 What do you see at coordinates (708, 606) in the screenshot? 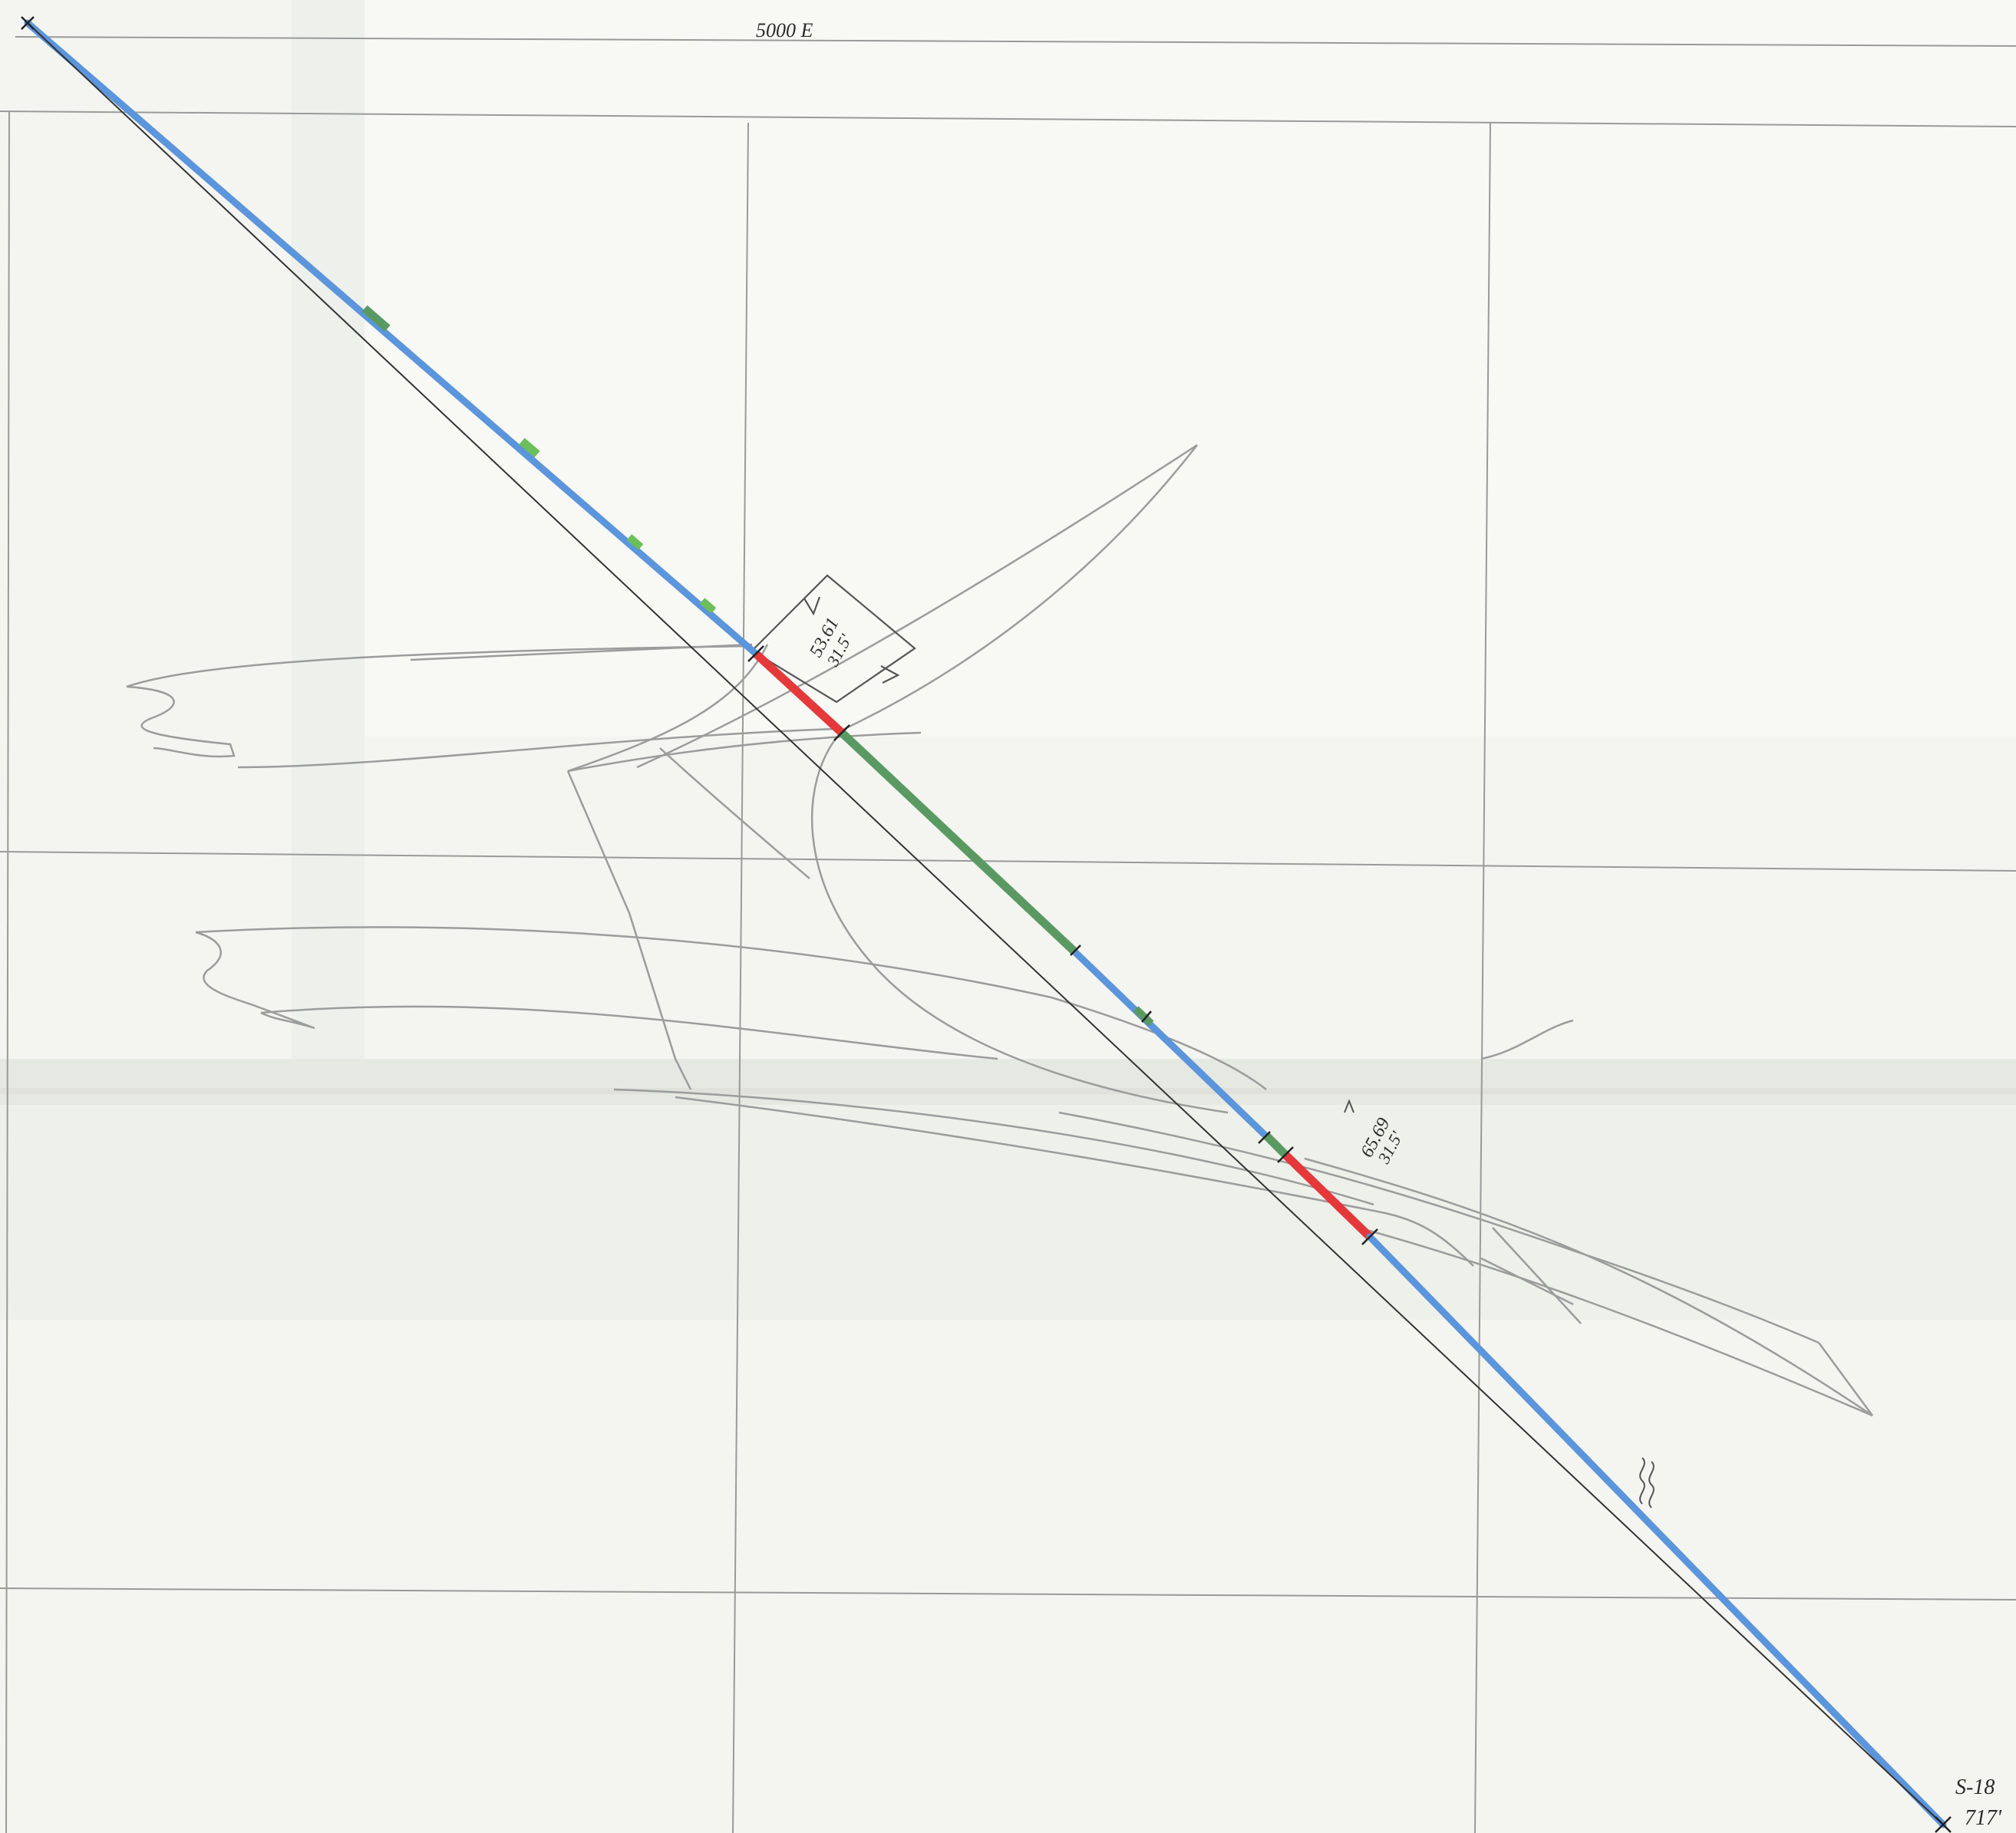
I see `drillhole-zone-green-d` at bounding box center [708, 606].